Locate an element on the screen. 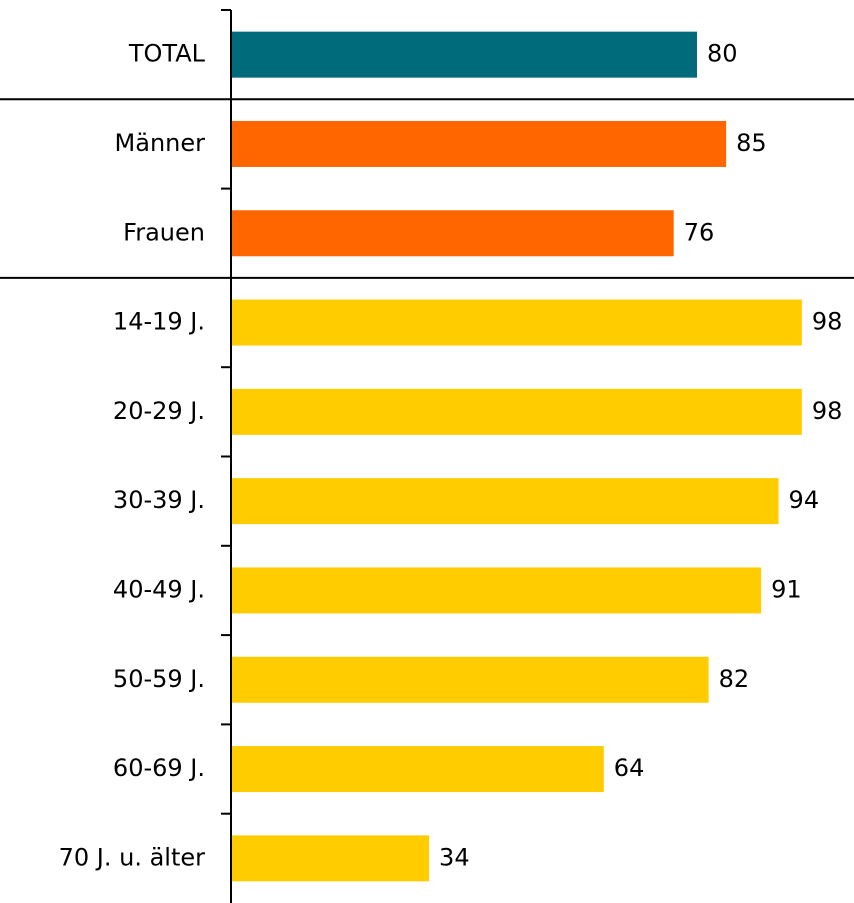 This screenshot has width=854, height=903. y-tick-label: 60-69 J. is located at coordinates (159, 768).